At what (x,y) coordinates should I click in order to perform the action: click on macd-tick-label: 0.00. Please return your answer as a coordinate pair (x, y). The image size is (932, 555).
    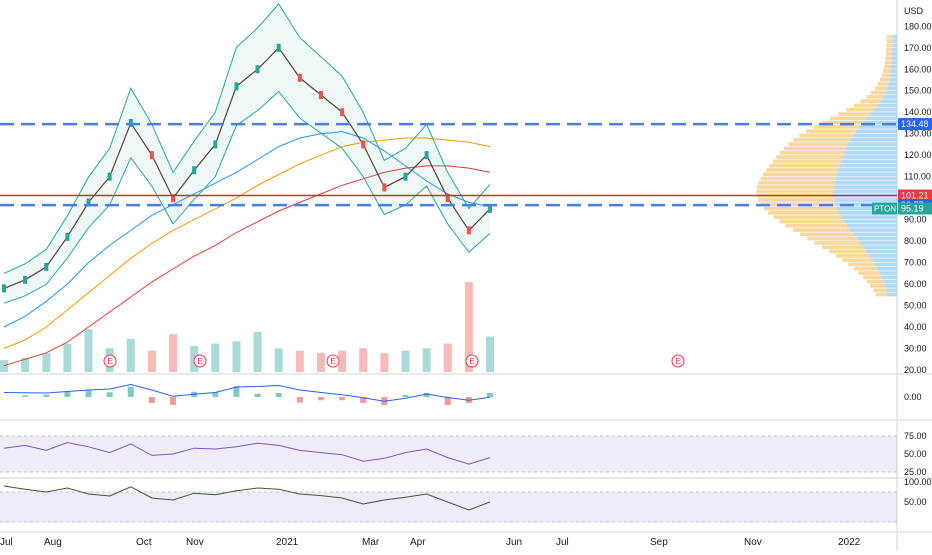
    Looking at the image, I should click on (913, 397).